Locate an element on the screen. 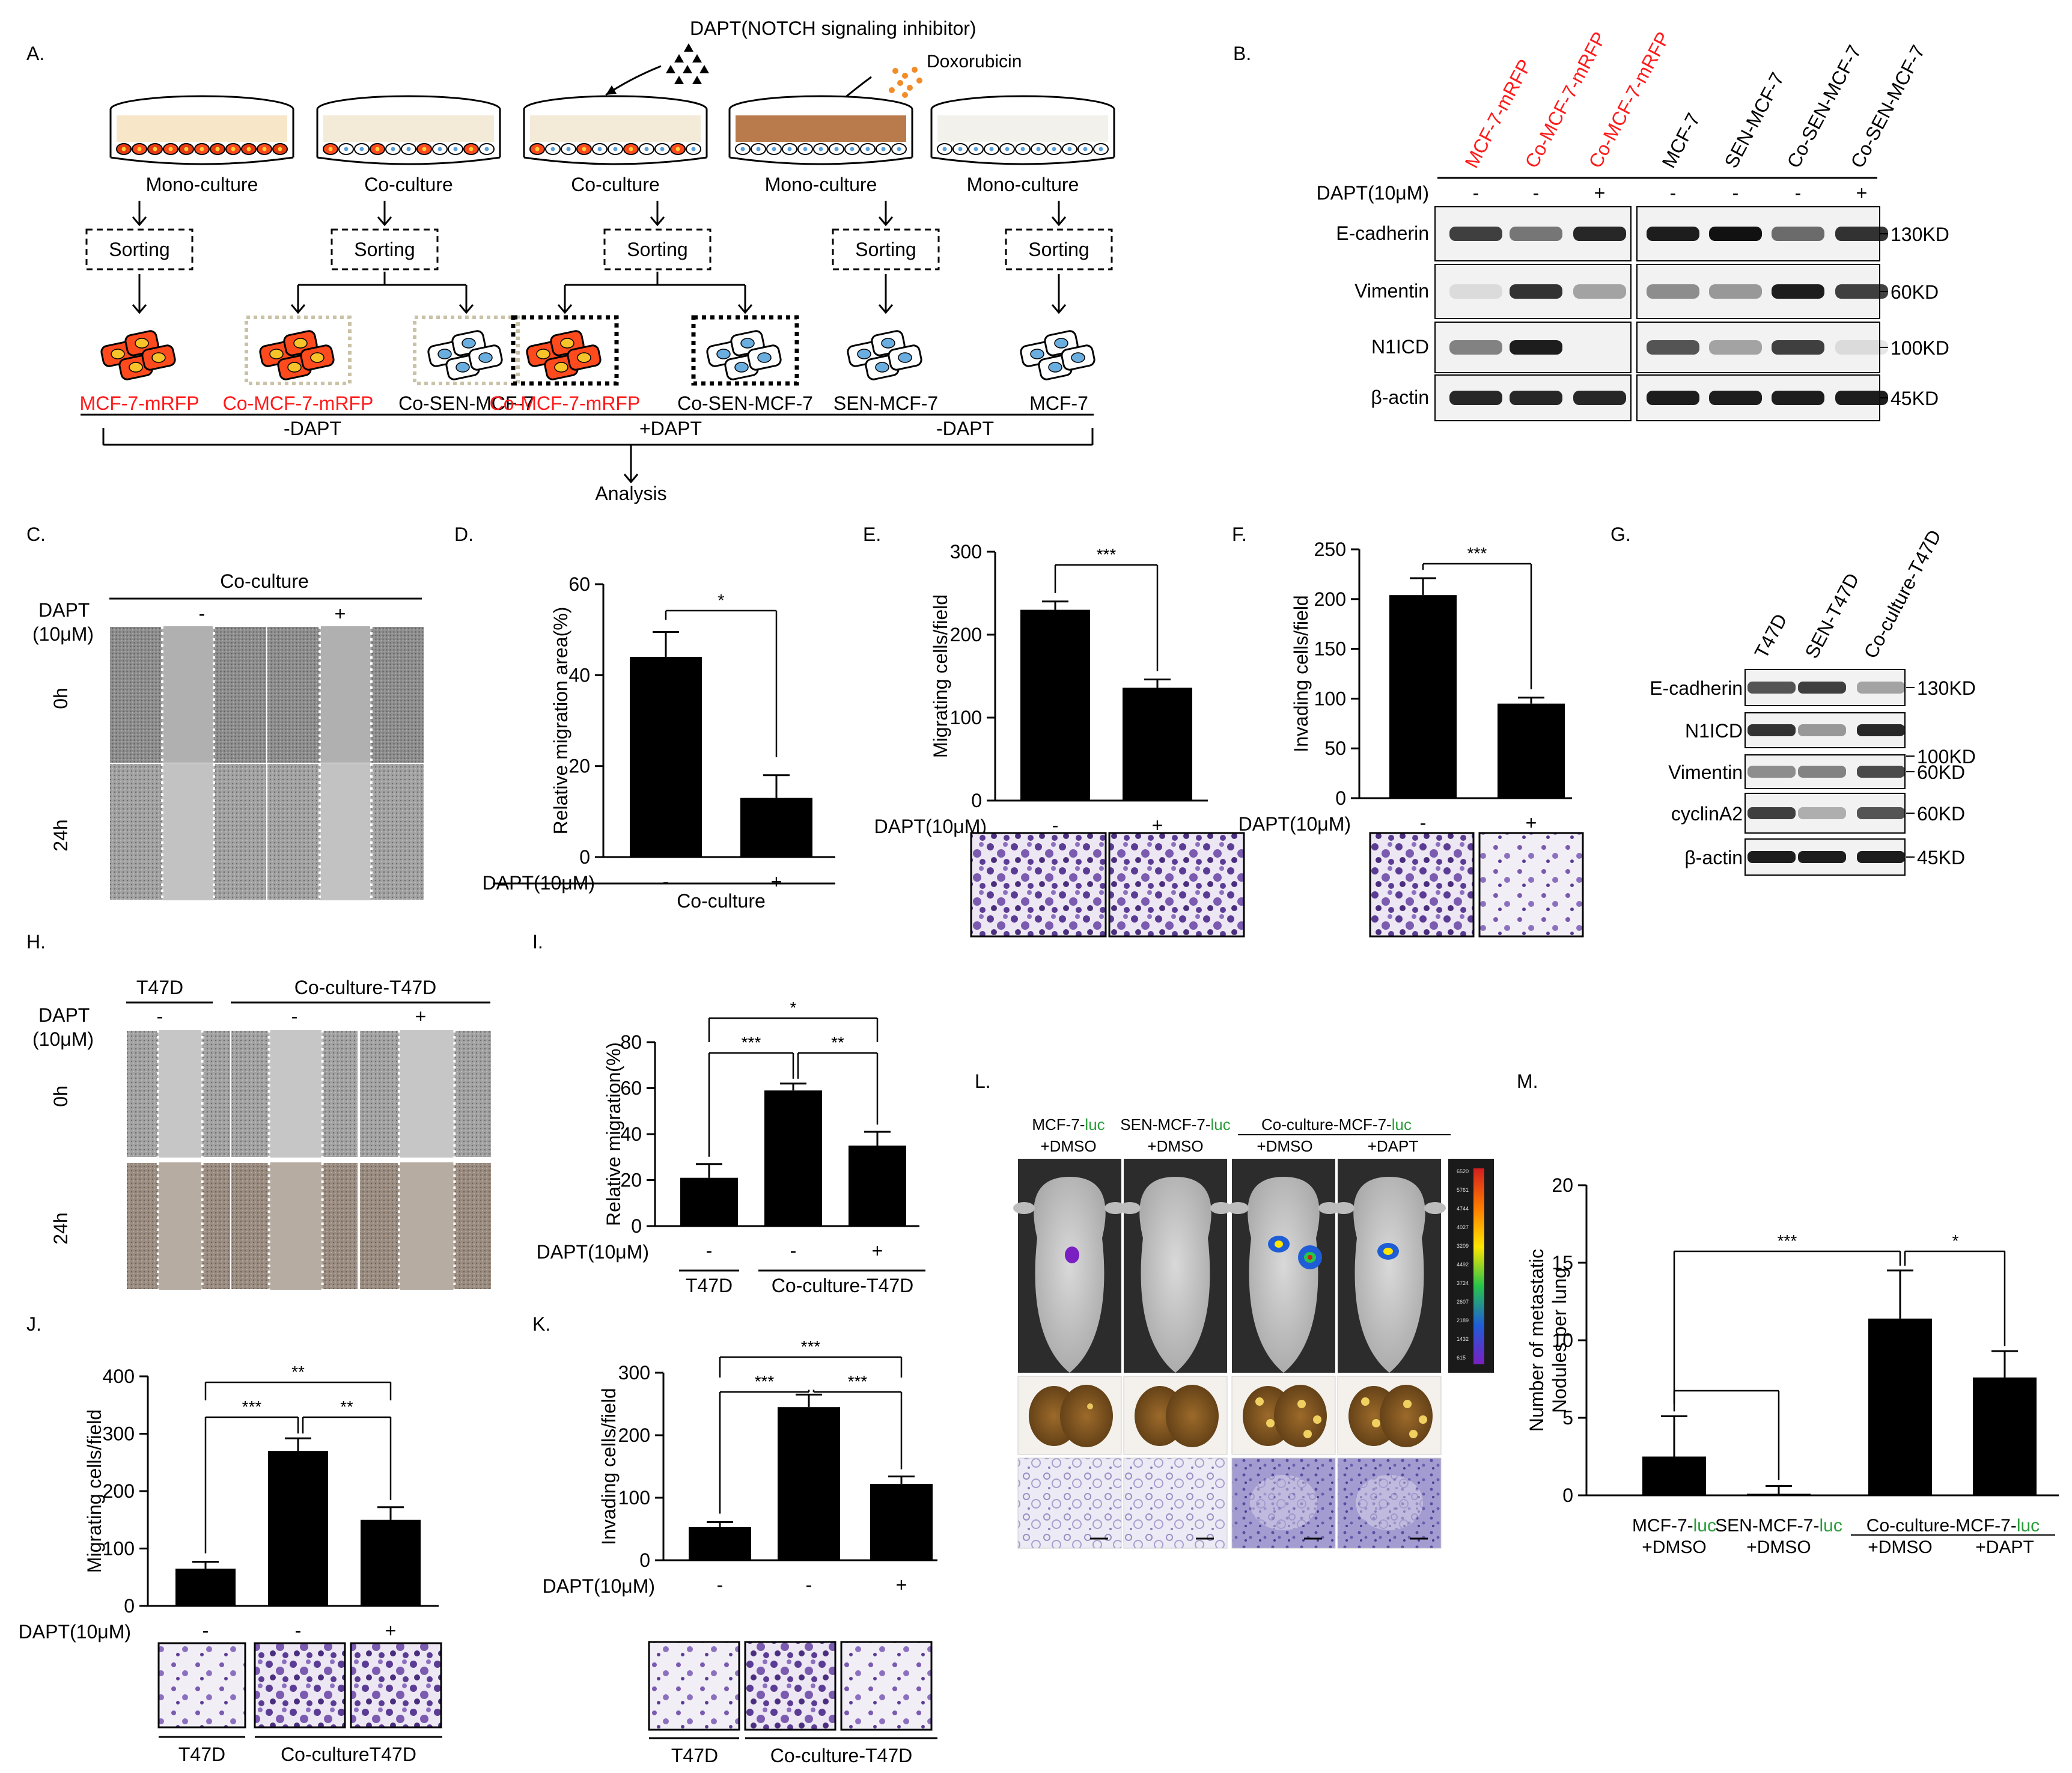 The height and width of the screenshot is (1773, 2072). marker-label: 60KD is located at coordinates (1941, 772).